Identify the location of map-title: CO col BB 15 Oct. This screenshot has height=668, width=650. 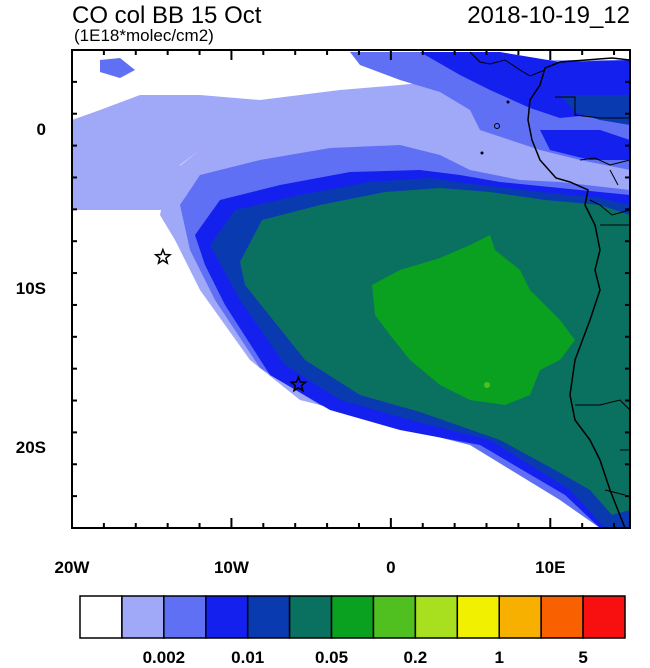
(167, 15).